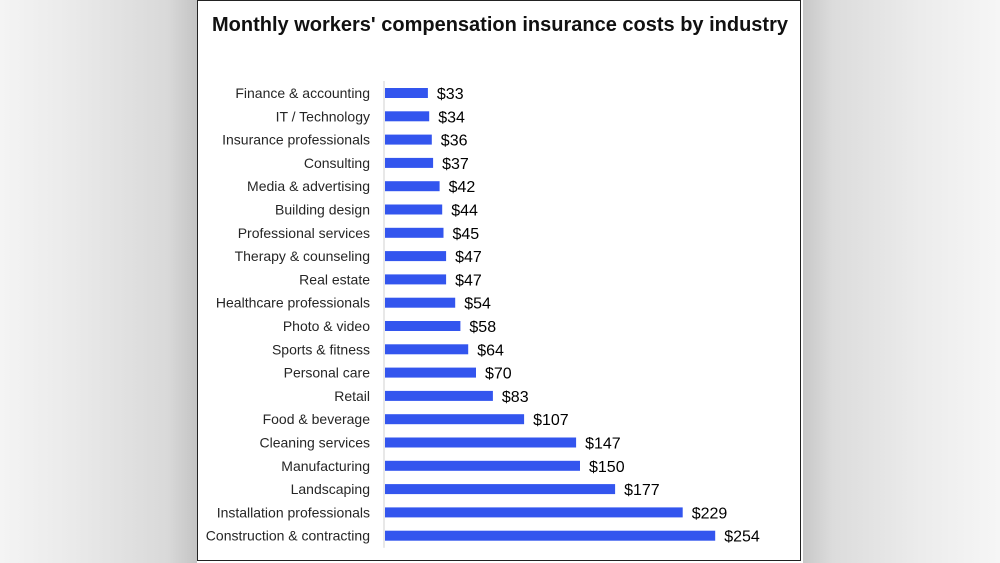 The height and width of the screenshot is (563, 1000). Describe the element at coordinates (607, 467) in the screenshot. I see `data-label: $150` at that location.